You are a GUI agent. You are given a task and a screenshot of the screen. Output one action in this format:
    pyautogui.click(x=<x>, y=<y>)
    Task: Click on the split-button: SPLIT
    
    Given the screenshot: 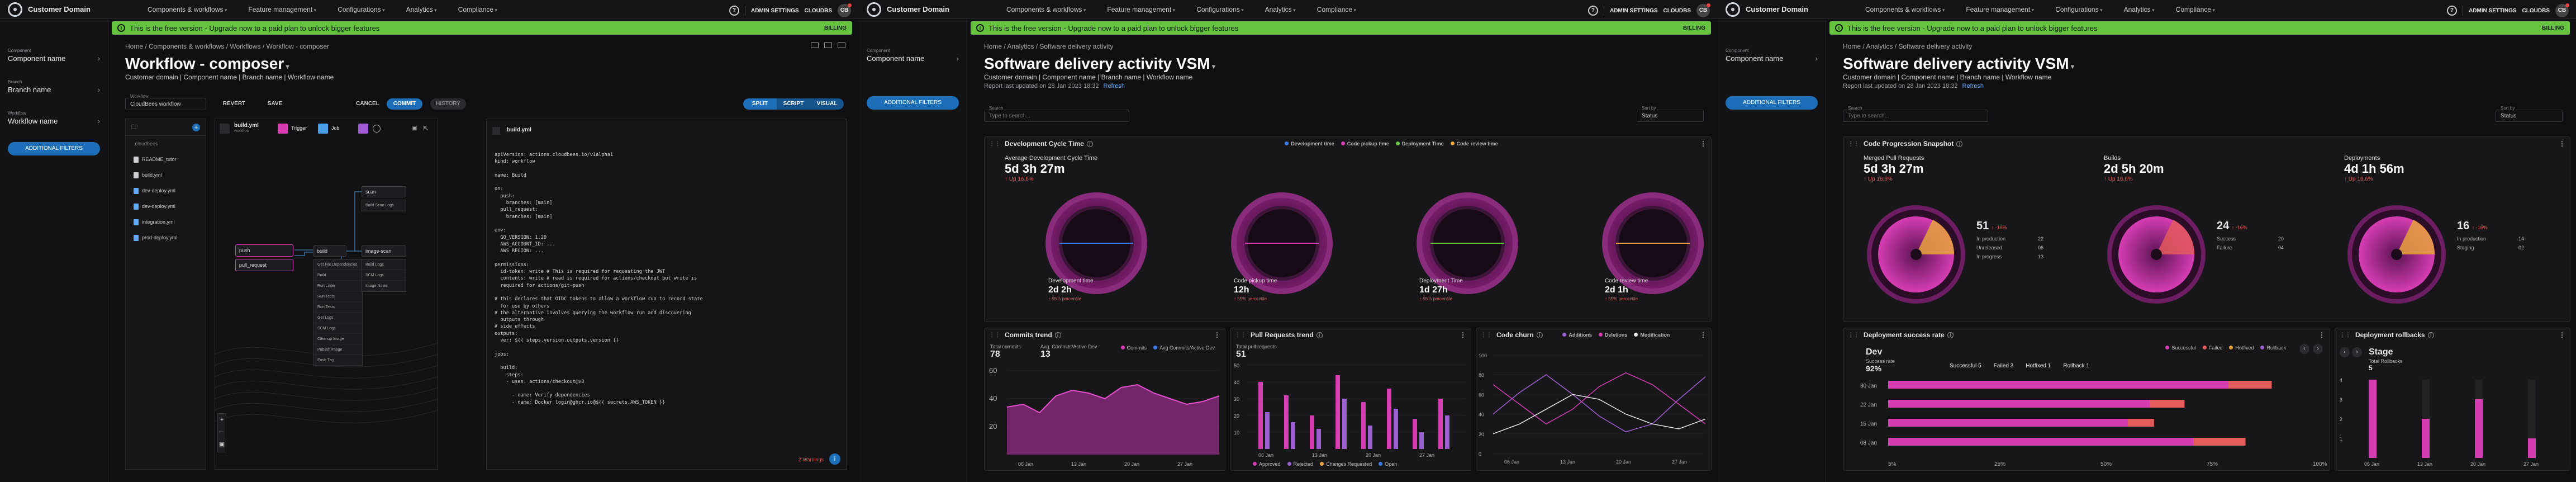 What is the action you would take?
    pyautogui.click(x=760, y=104)
    